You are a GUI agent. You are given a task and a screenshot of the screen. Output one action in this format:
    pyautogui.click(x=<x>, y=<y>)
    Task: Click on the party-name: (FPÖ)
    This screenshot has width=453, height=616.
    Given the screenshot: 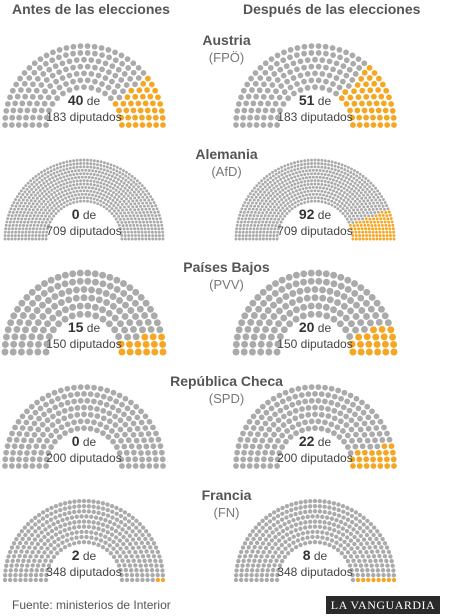 What is the action you would take?
    pyautogui.click(x=226, y=57)
    